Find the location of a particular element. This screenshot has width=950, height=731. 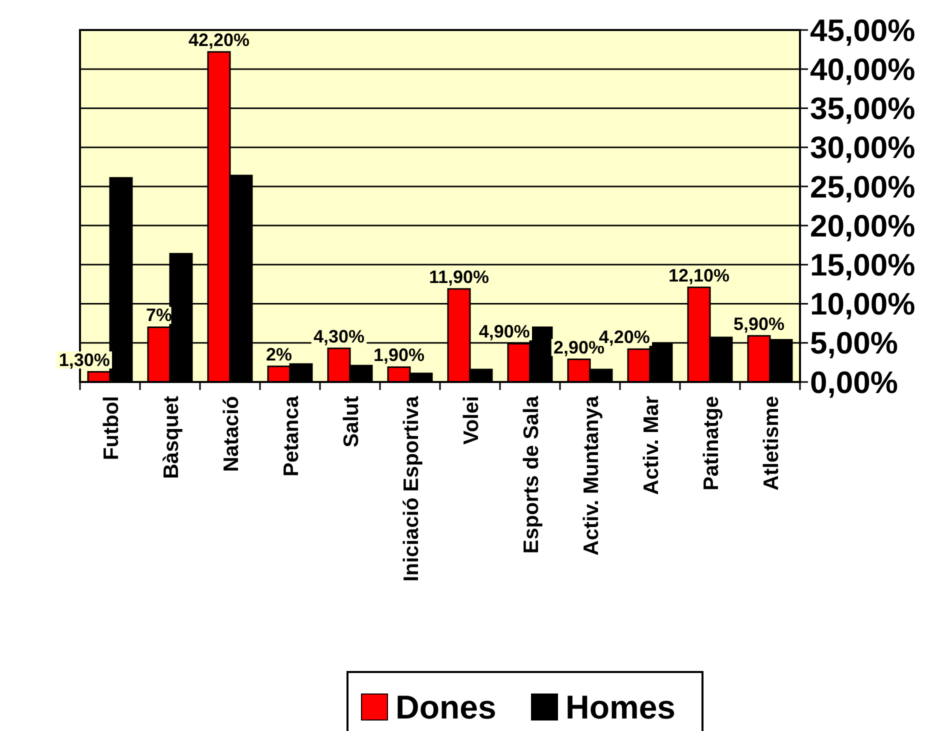

x-tick-label: Activ. Mar is located at coordinates (651, 445).